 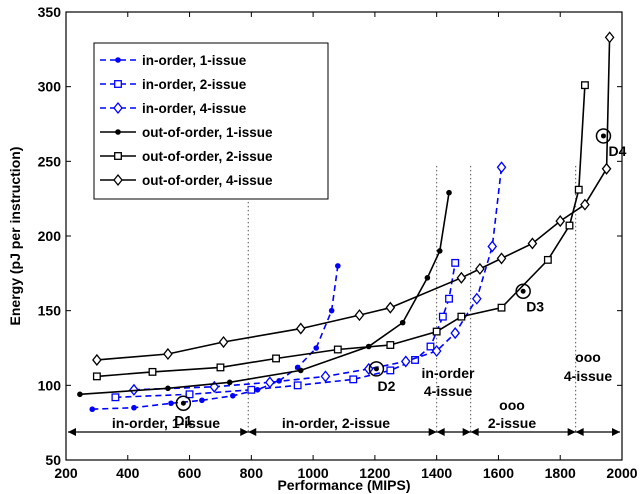 What do you see at coordinates (448, 373) in the screenshot?
I see `region-label: in-order` at bounding box center [448, 373].